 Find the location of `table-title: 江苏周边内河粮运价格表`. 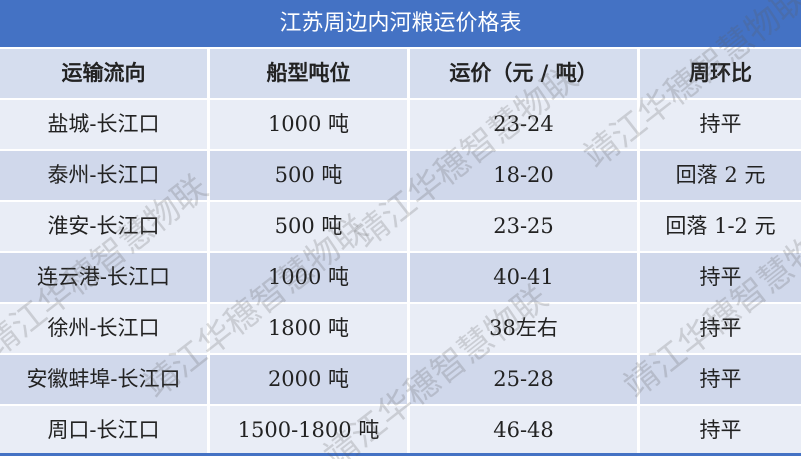

table-title: 江苏周边内河粮运价格表 is located at coordinates (400, 23).